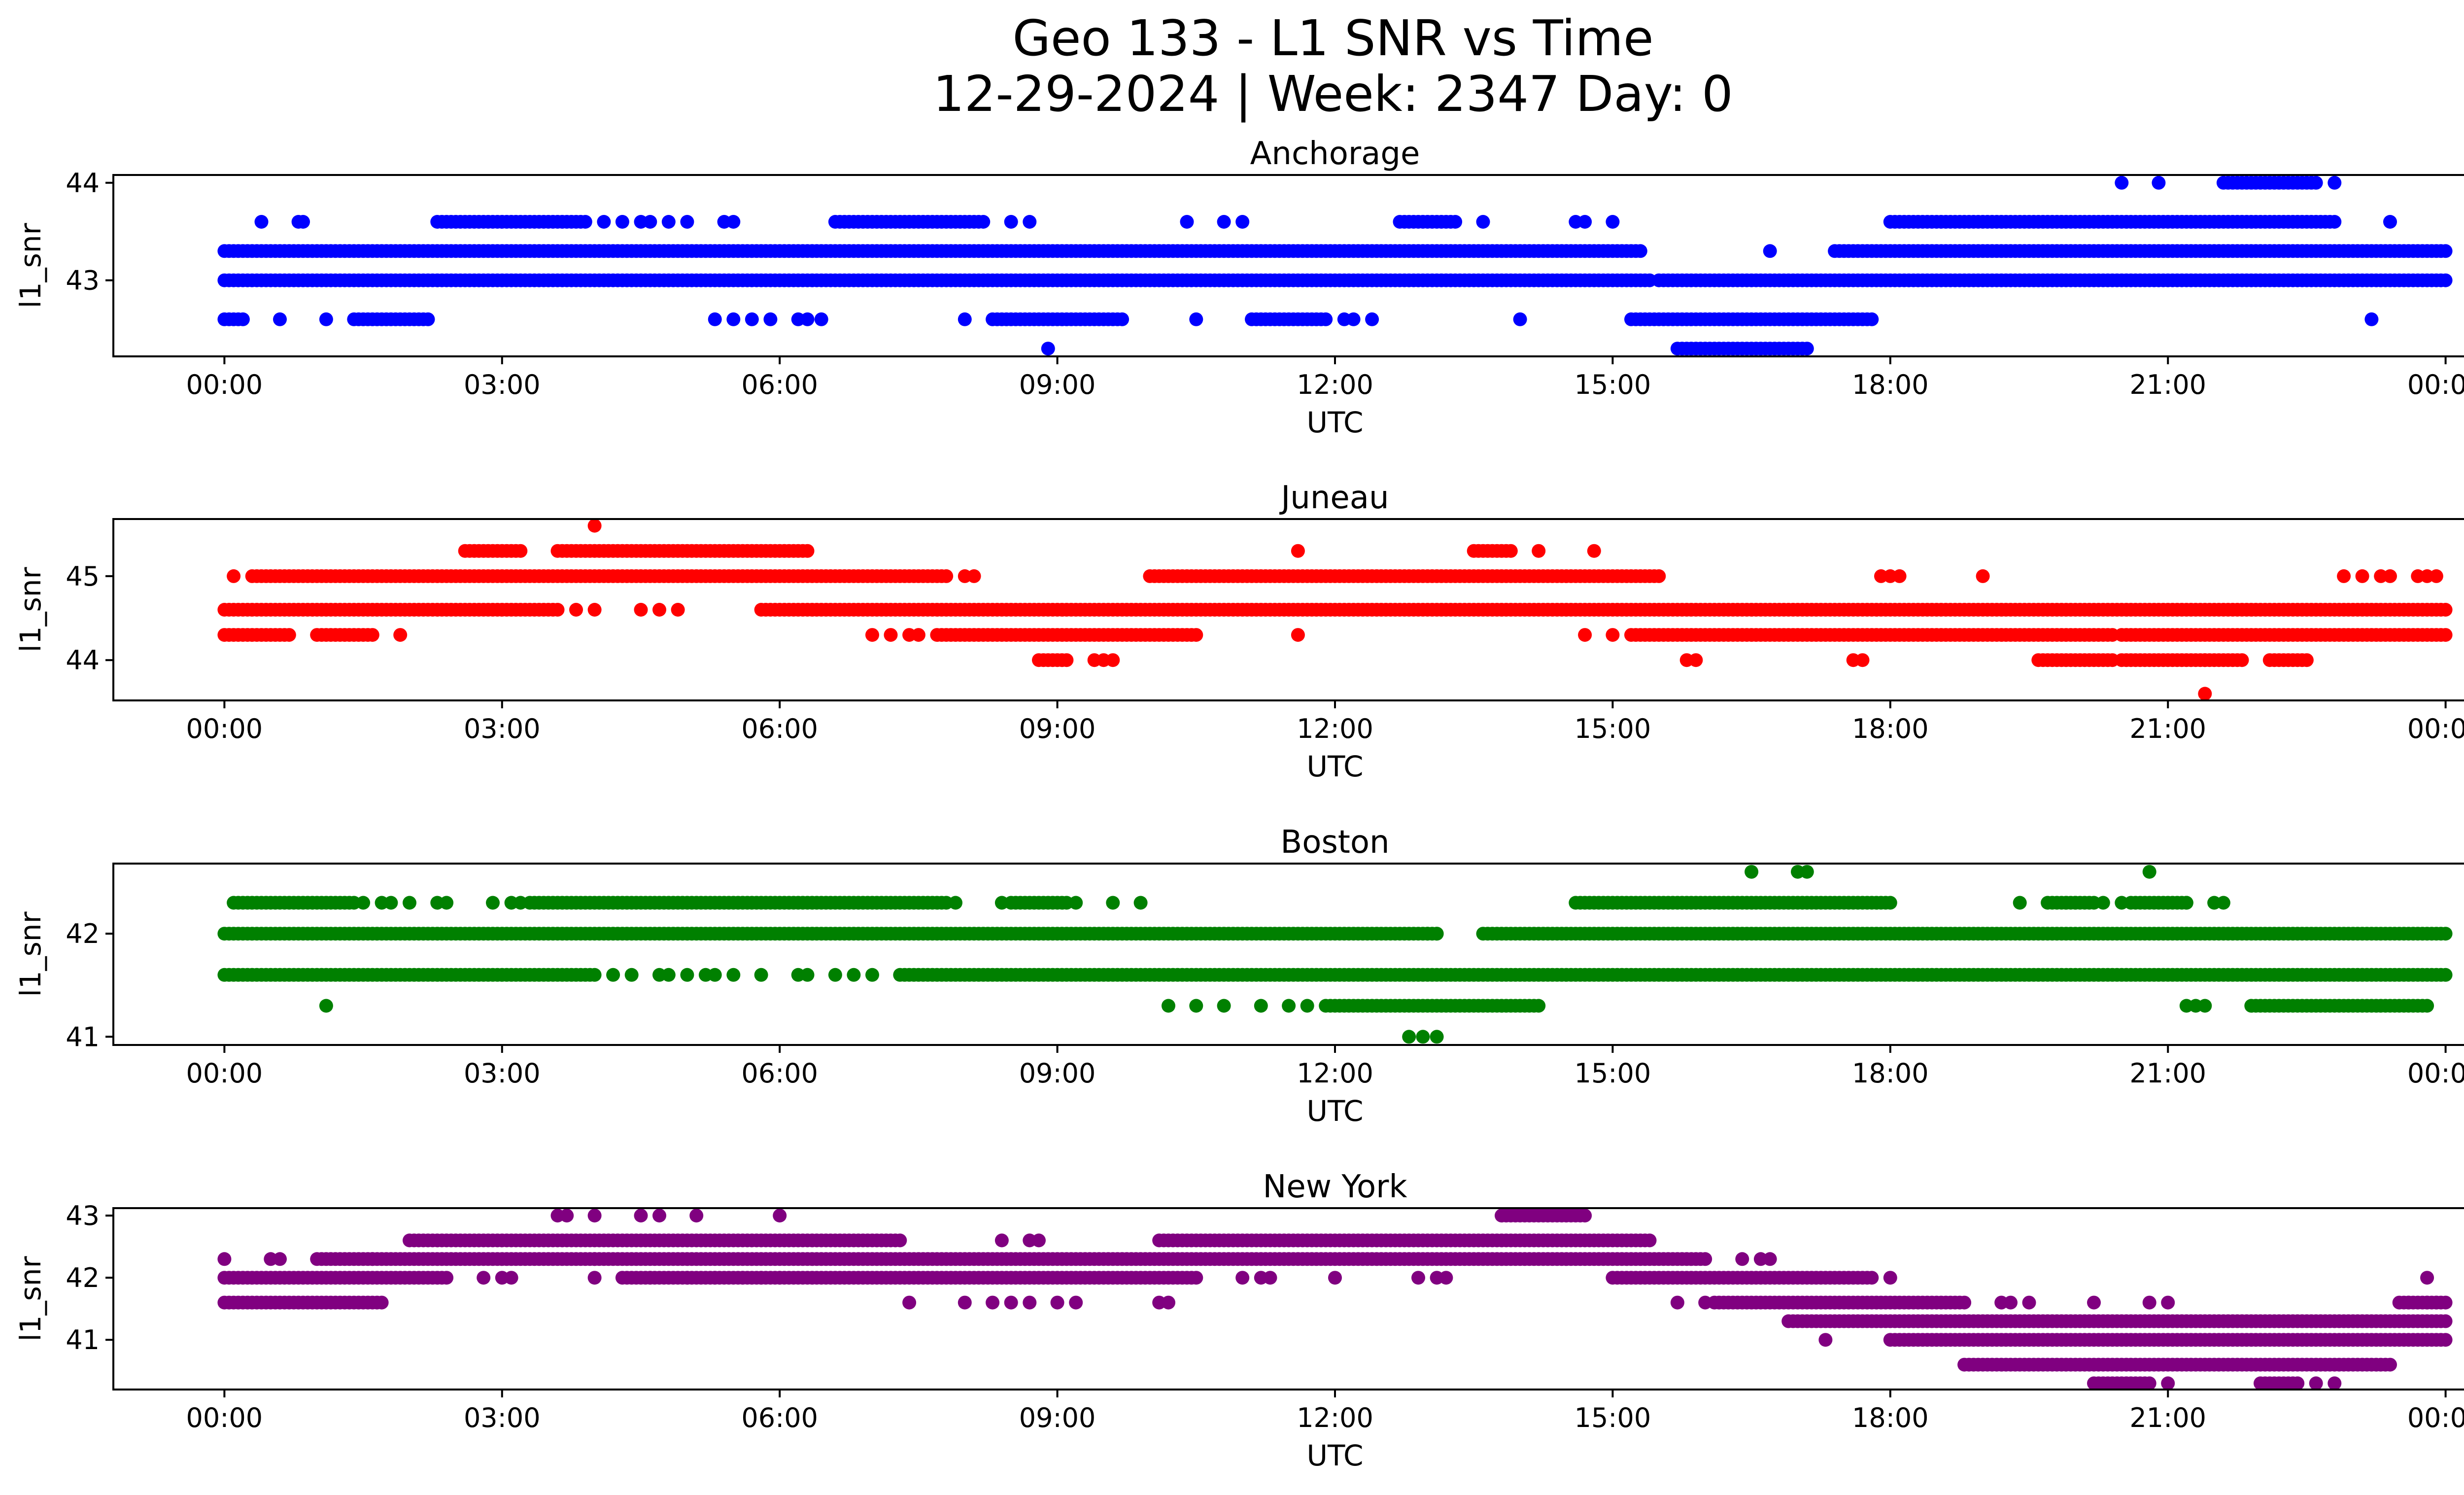 This screenshot has width=2464, height=1495. Describe the element at coordinates (1335, 1187) in the screenshot. I see `panel-title: New York` at that location.